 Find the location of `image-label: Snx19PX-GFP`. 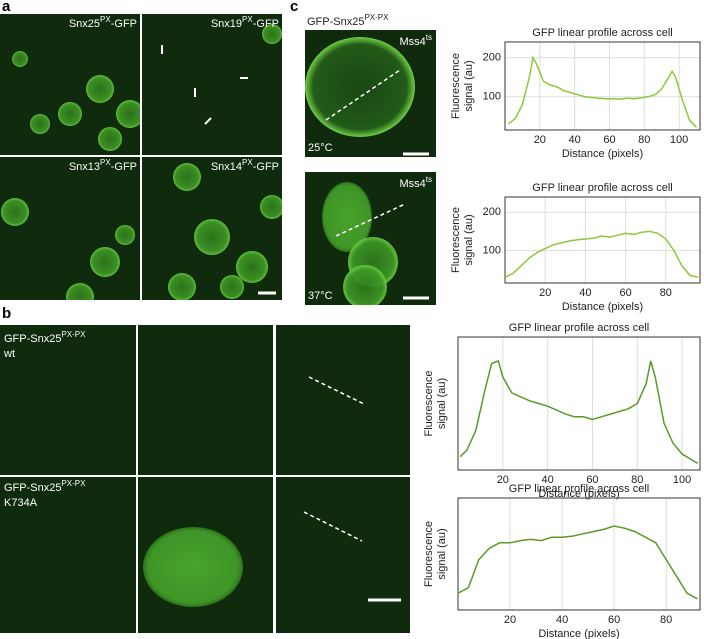

image-label: Snx19PX-GFP is located at coordinates (245, 22).